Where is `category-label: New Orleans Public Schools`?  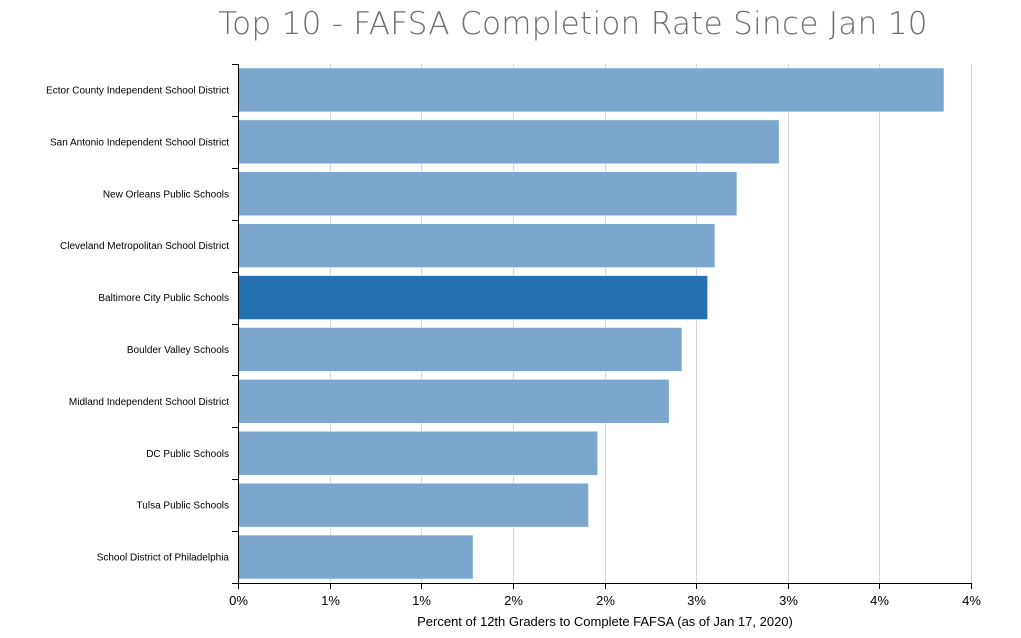 category-label: New Orleans Public Schools is located at coordinates (166, 194).